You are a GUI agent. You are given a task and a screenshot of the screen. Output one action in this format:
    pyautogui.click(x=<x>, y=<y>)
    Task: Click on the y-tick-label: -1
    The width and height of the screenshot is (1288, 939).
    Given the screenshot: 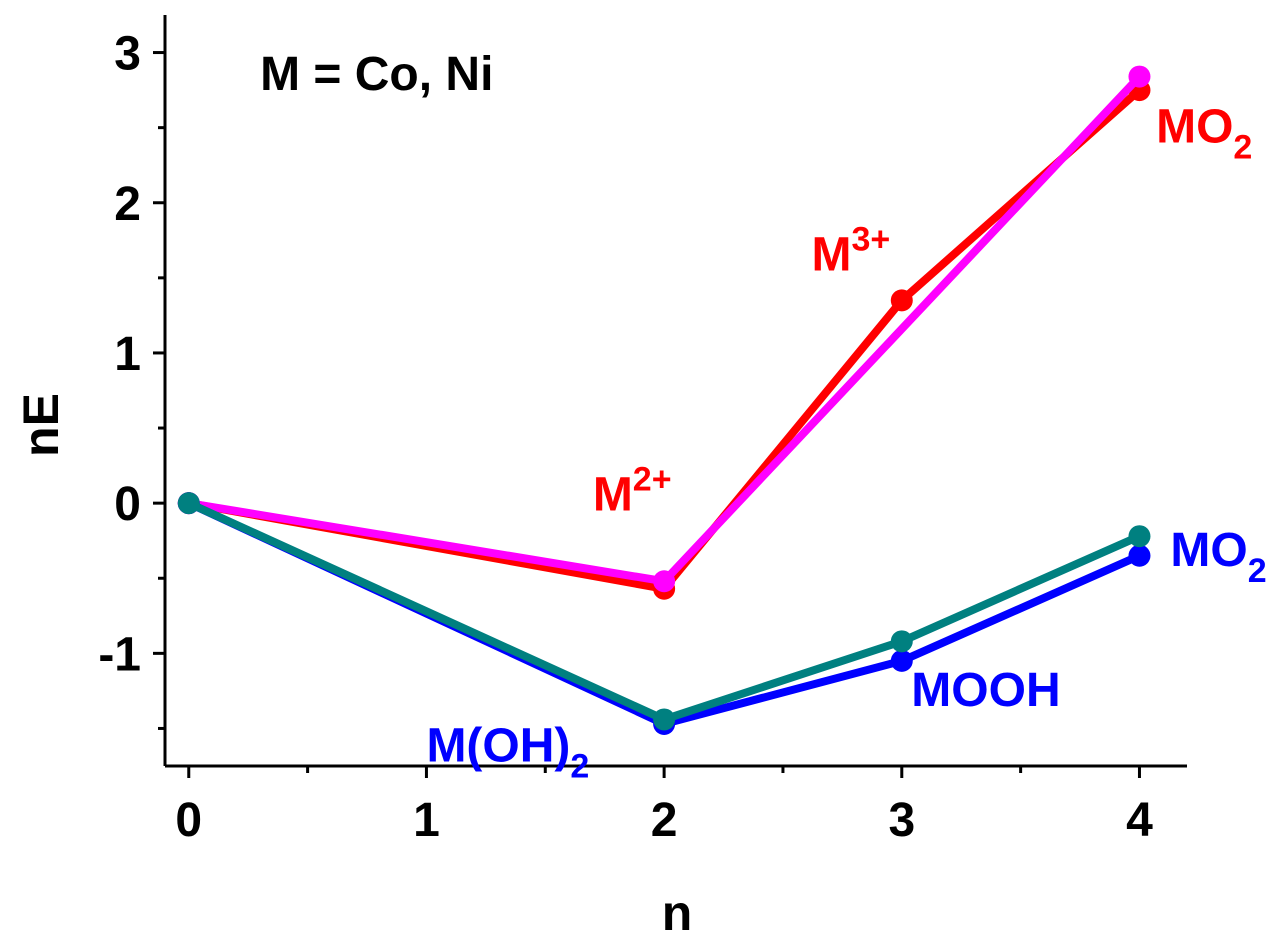 What is the action you would take?
    pyautogui.click(x=119, y=654)
    